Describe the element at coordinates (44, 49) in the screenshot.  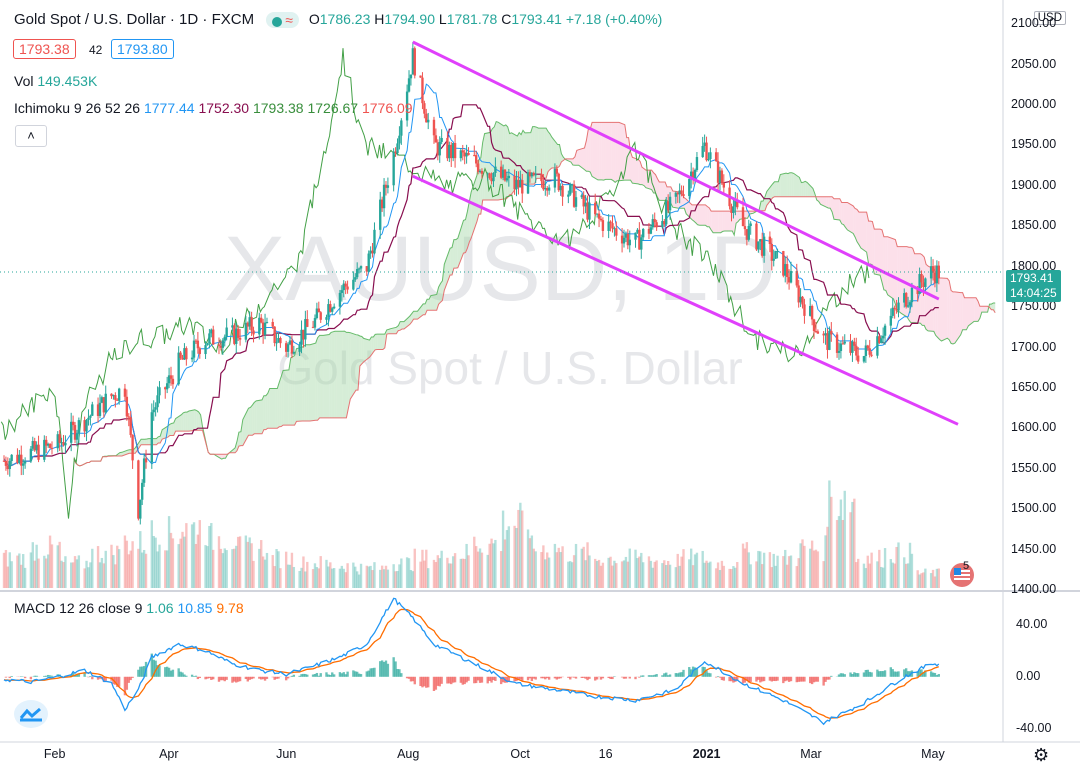
I see `sell-button: 1793.38` at that location.